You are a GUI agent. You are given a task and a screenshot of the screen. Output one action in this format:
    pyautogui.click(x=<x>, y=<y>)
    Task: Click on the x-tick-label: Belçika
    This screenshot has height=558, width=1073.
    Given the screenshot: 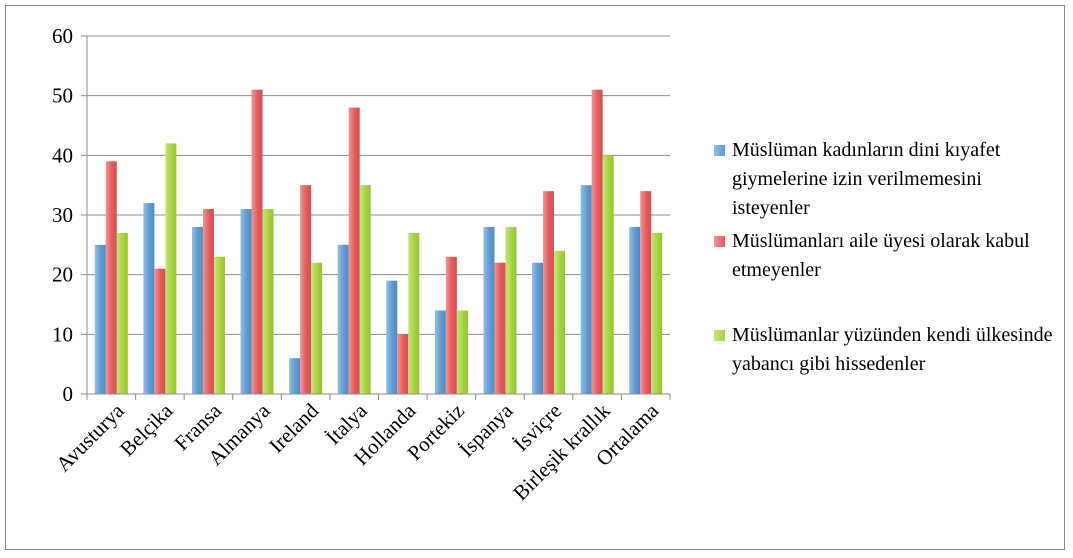 What is the action you would take?
    pyautogui.click(x=146, y=429)
    